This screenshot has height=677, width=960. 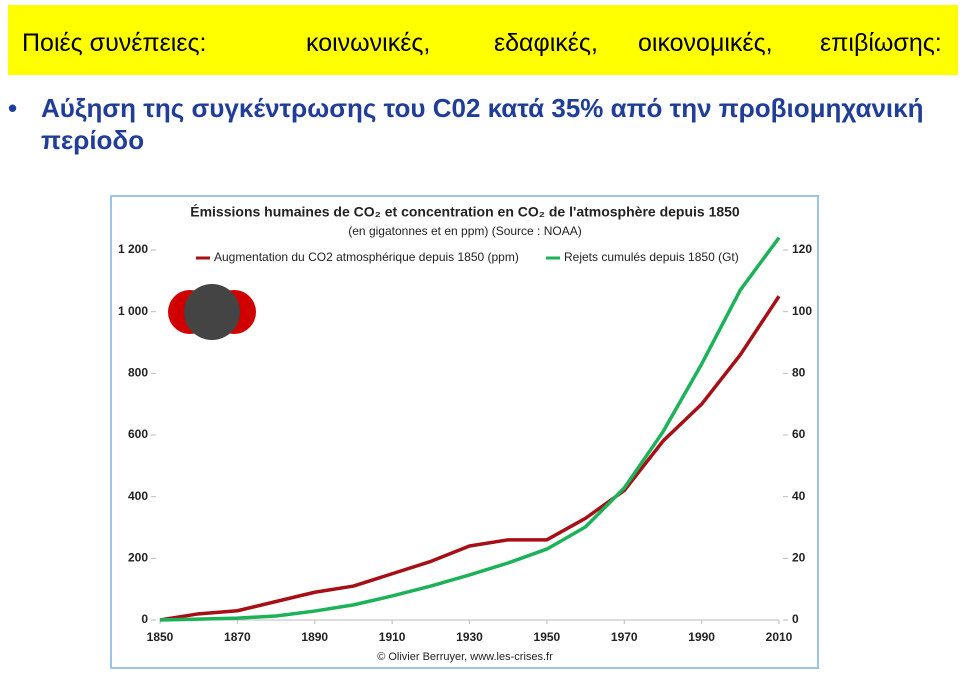 What do you see at coordinates (138, 373) in the screenshot?
I see `y-tick-label: 800` at bounding box center [138, 373].